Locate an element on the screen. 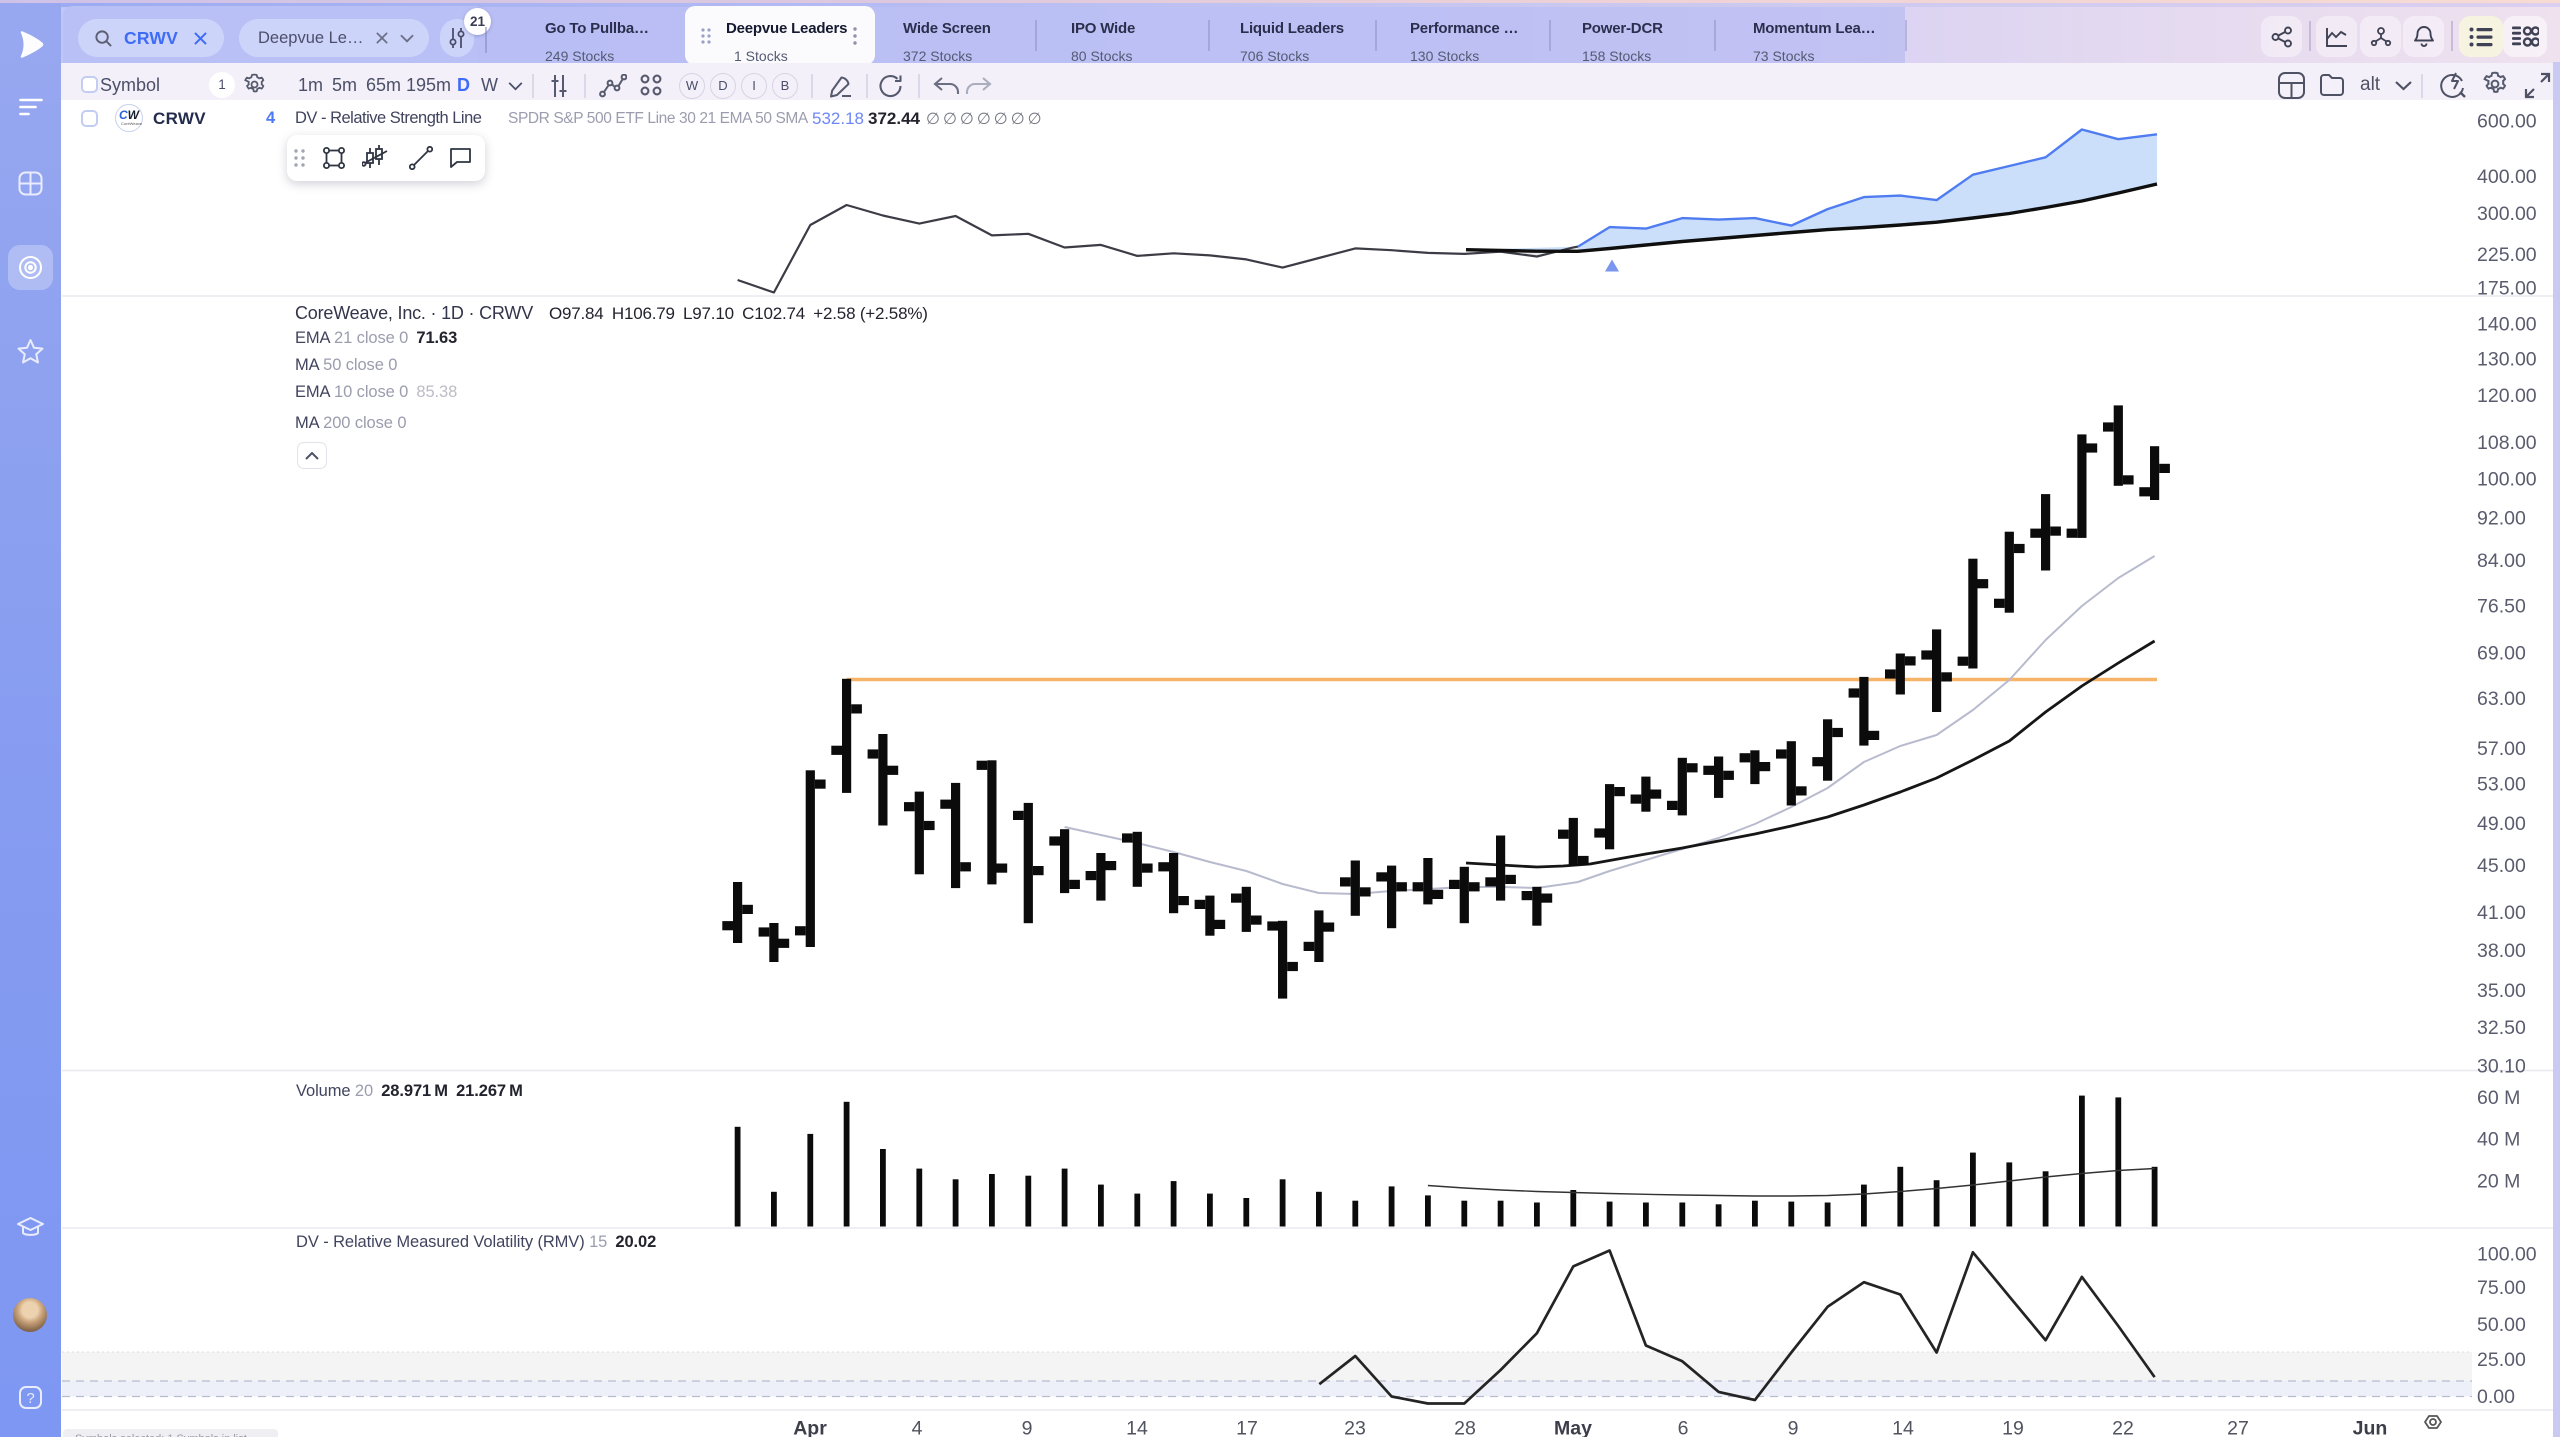  svg-text: 6 is located at coordinates (1683, 1427).